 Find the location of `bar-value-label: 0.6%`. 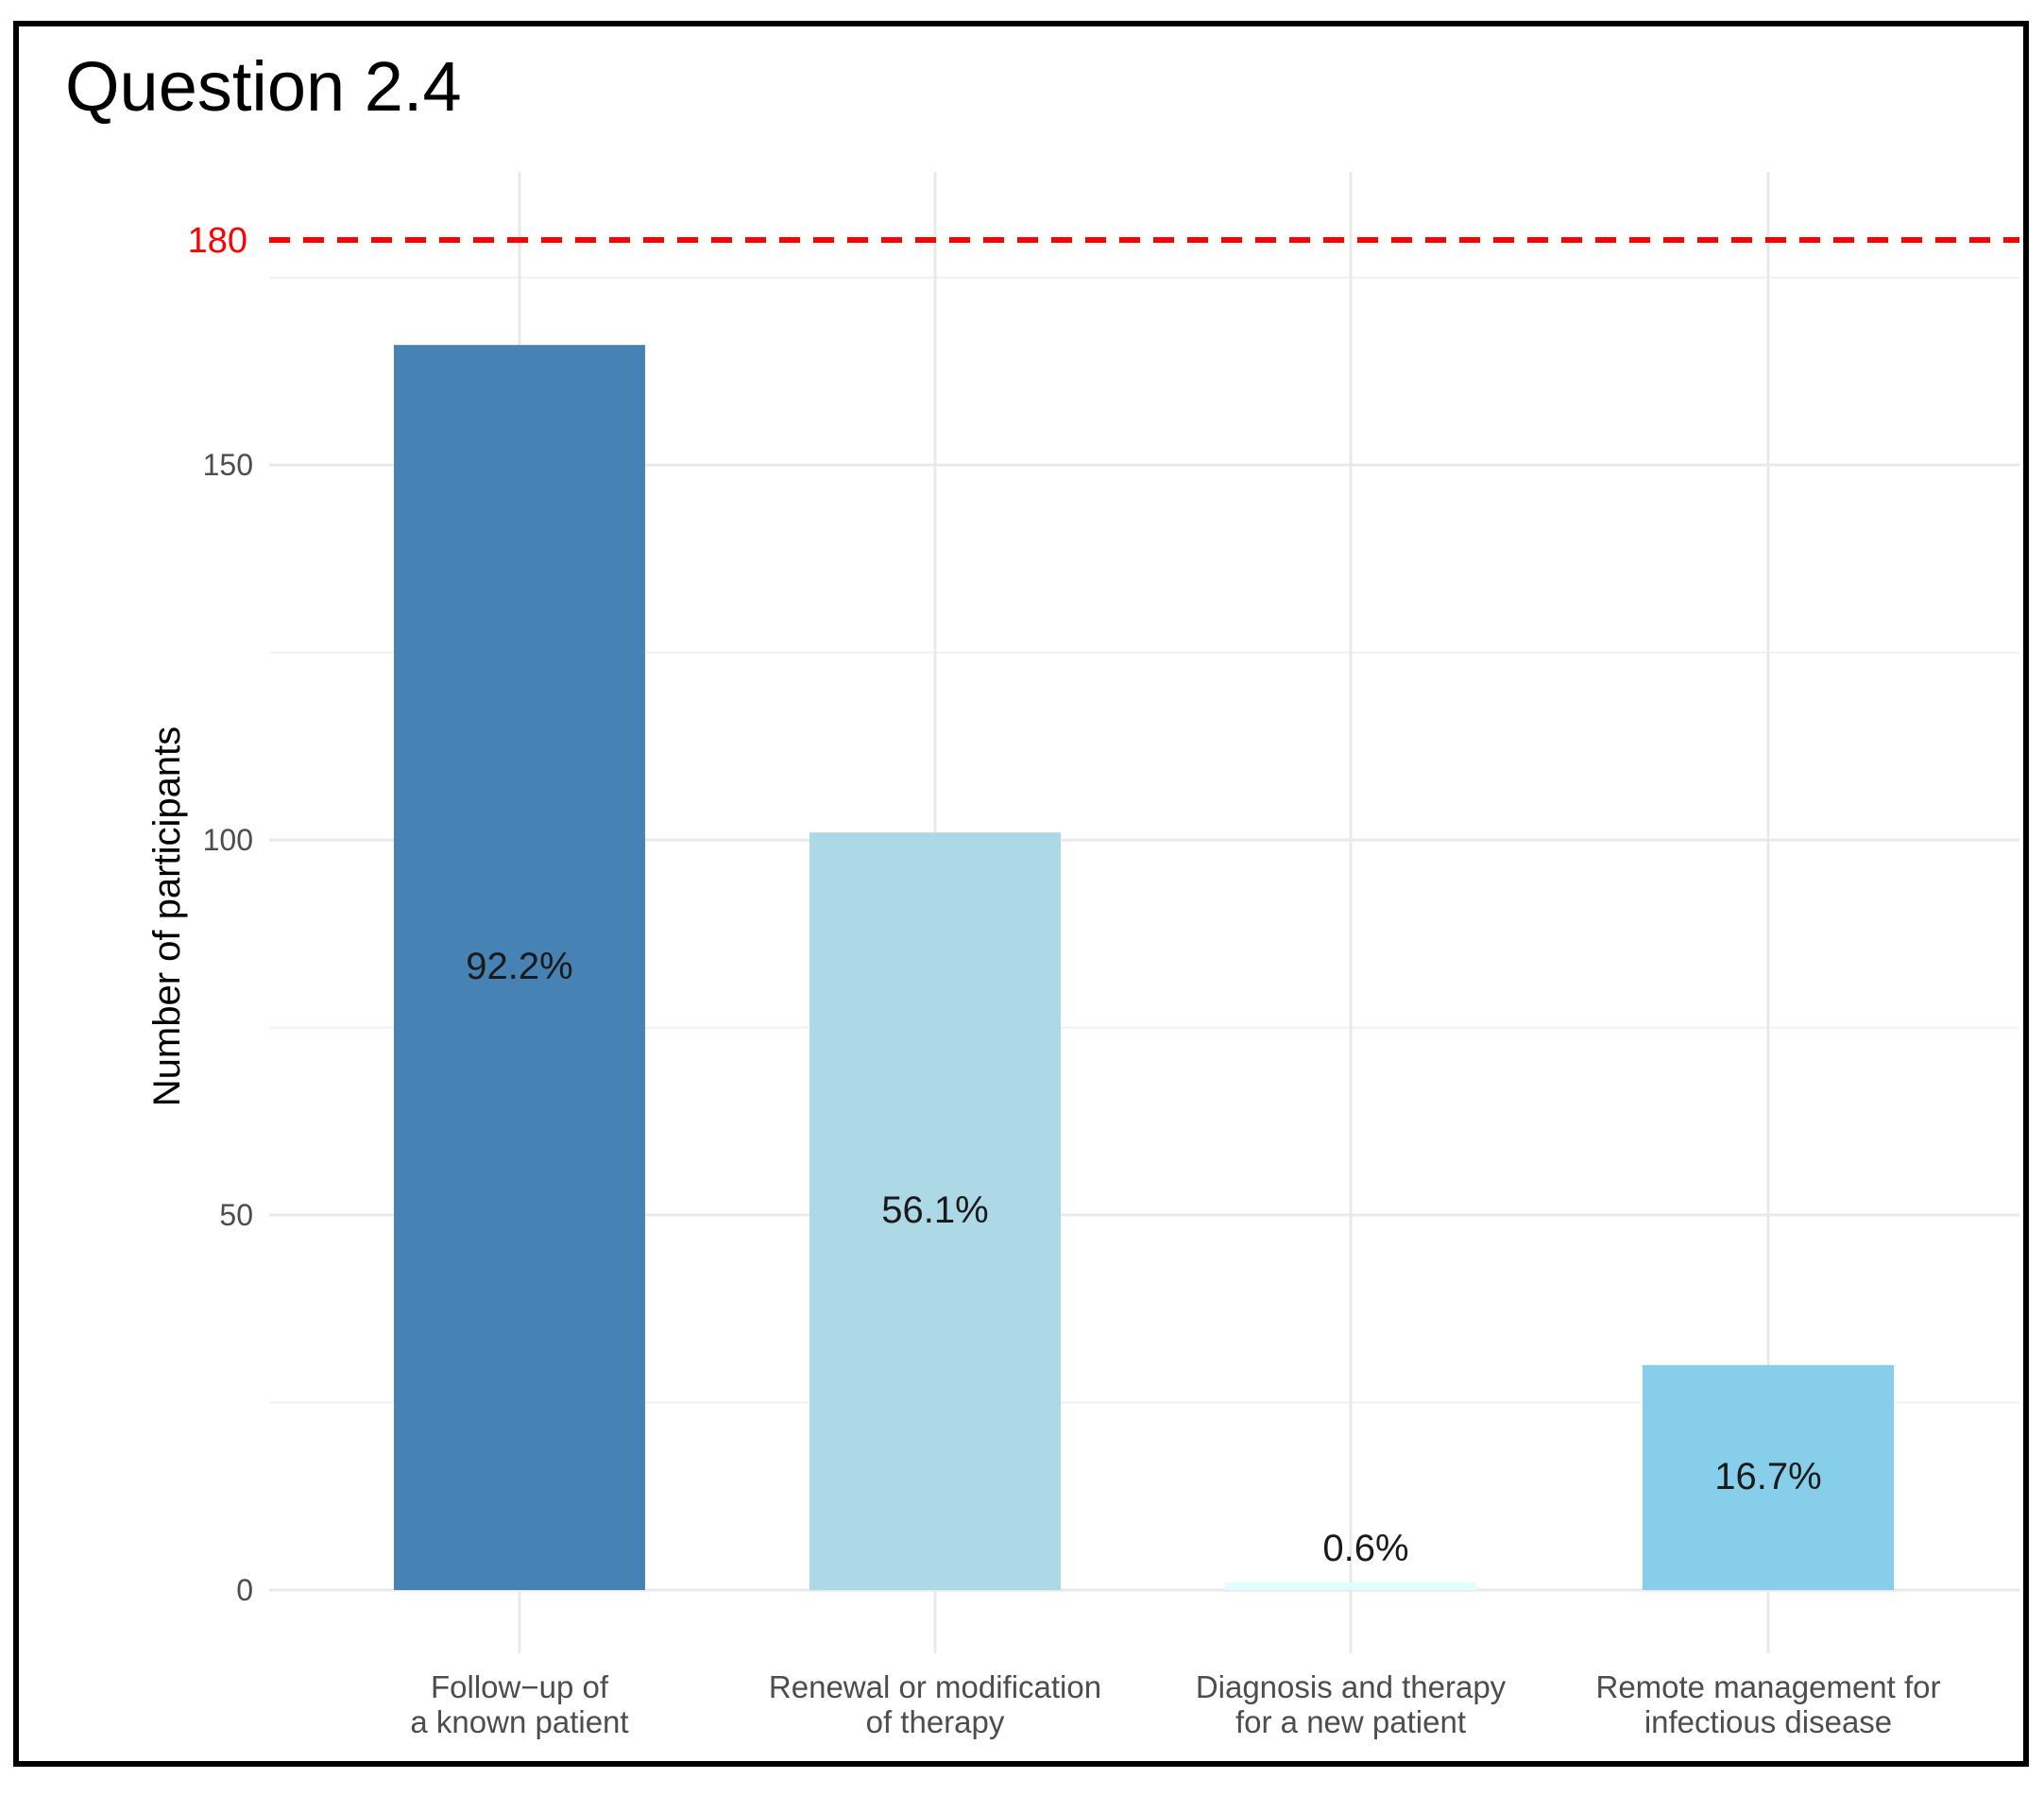

bar-value-label: 0.6% is located at coordinates (1365, 1548).